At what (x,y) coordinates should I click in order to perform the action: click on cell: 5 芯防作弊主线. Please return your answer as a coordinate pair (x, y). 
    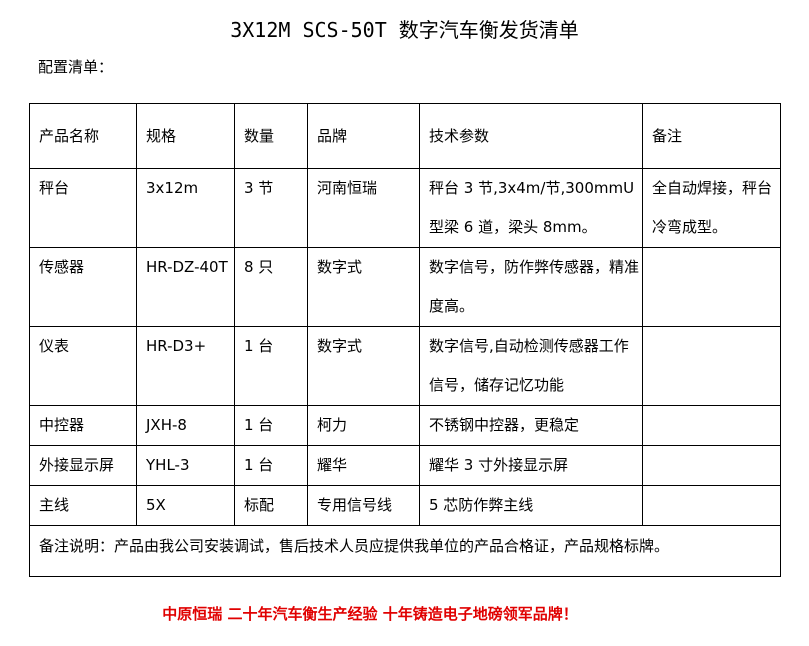
    Looking at the image, I should click on (531, 505).